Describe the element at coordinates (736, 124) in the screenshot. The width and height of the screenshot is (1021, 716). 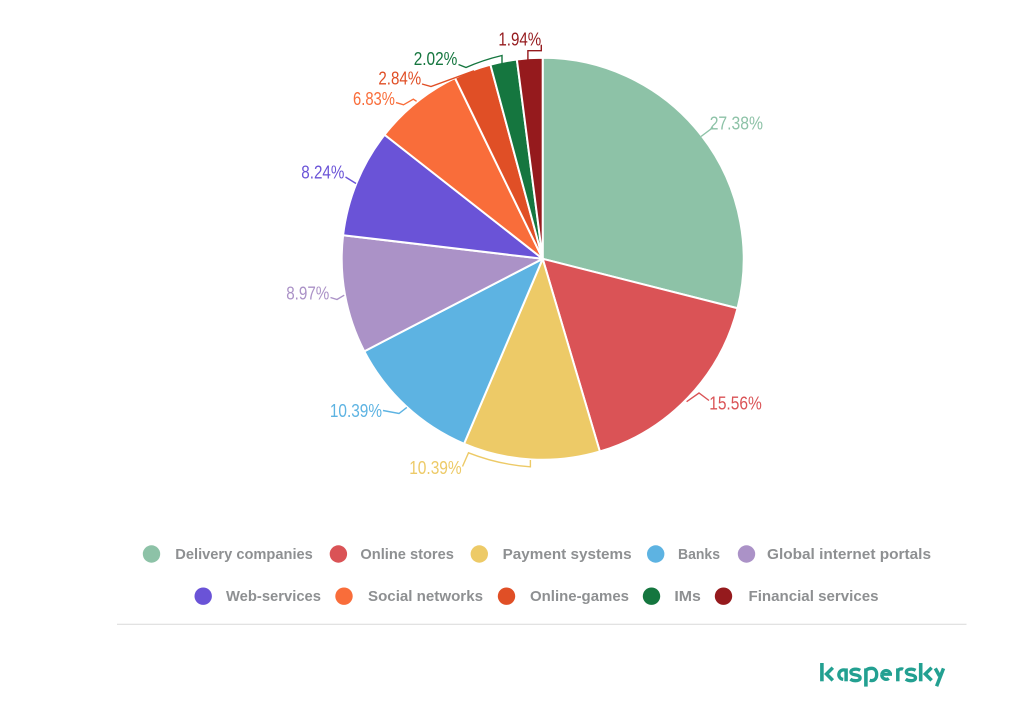
I see `svg-text: 27.38%` at that location.